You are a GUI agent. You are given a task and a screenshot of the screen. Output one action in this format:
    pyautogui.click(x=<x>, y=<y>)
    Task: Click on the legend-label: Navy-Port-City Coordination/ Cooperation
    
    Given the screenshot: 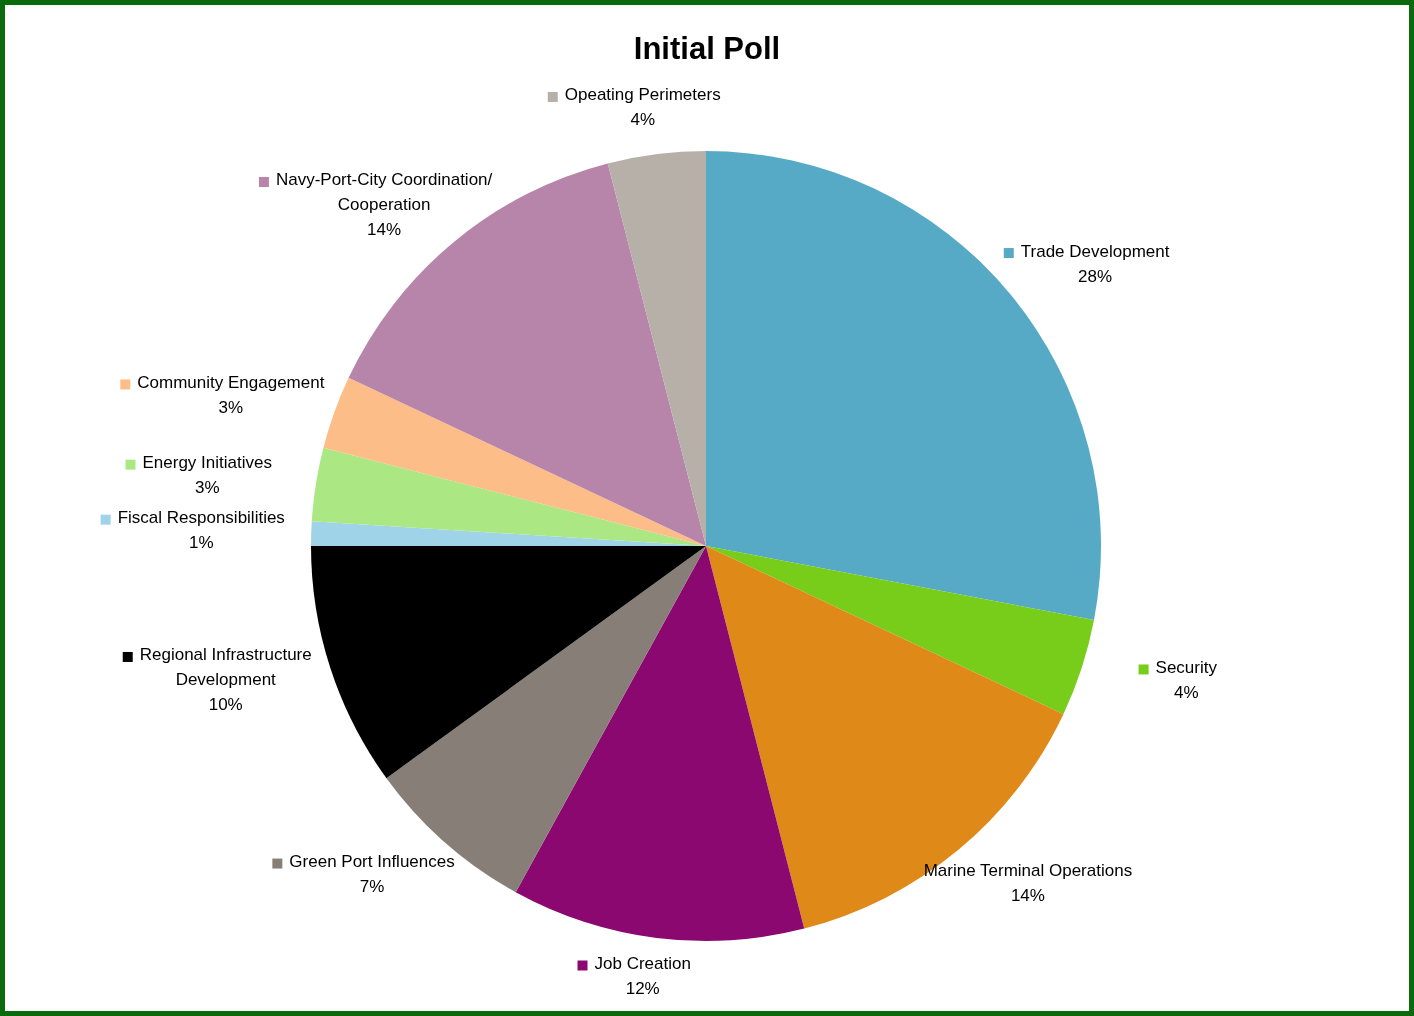 What is the action you would take?
    pyautogui.click(x=384, y=192)
    